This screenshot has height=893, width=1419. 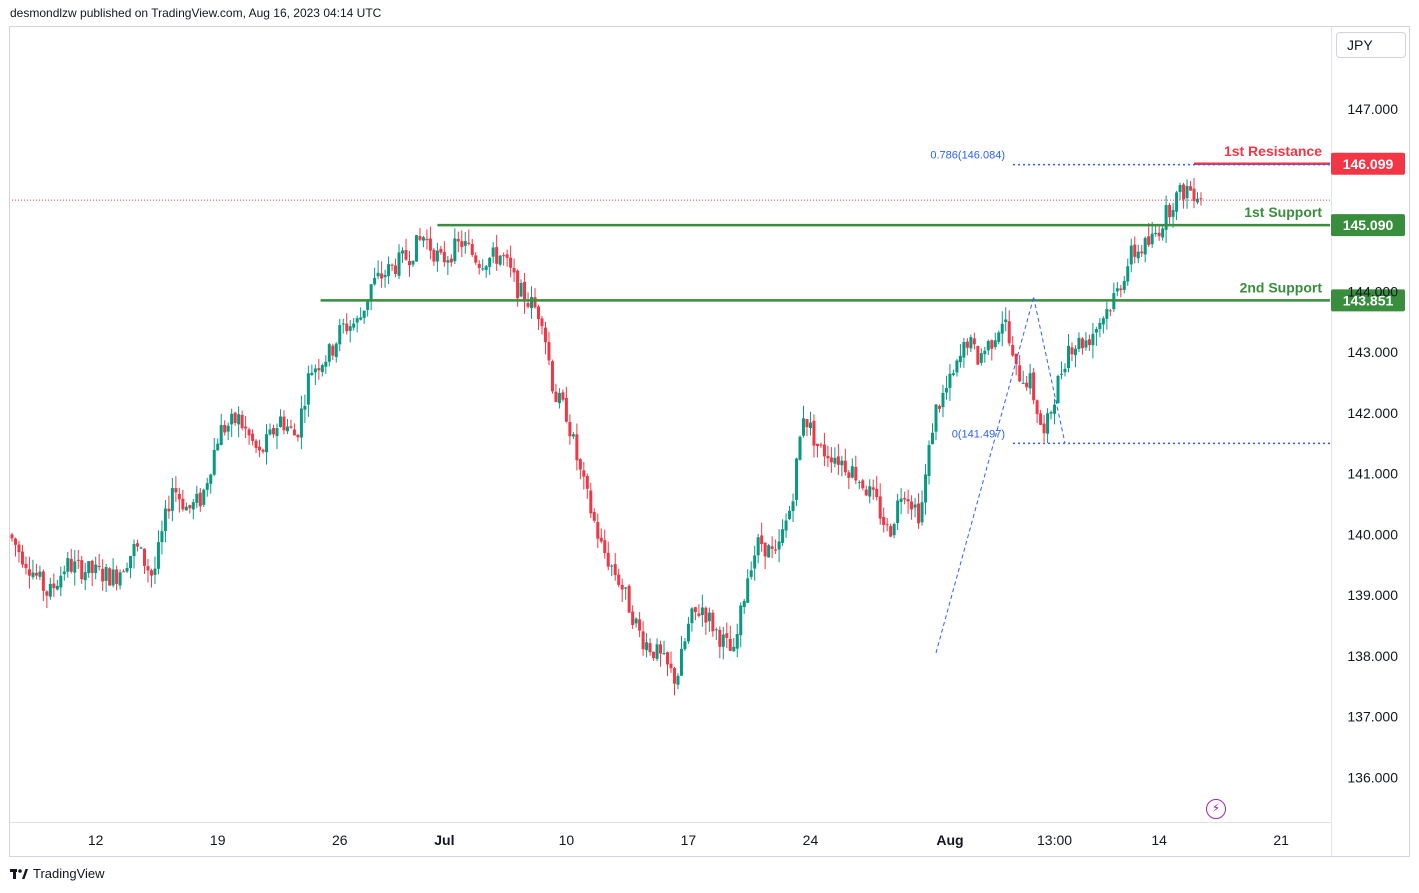 What do you see at coordinates (985, 475) in the screenshot?
I see `fib-trend-line` at bounding box center [985, 475].